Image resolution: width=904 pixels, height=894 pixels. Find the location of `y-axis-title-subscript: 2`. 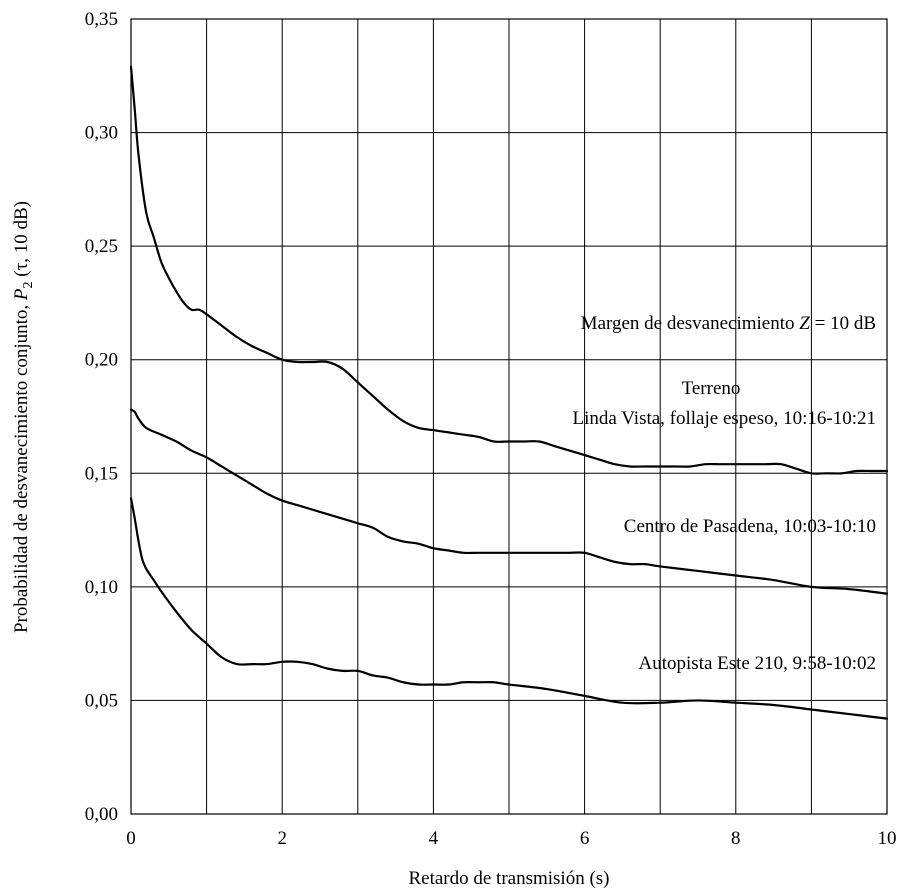

y-axis-title-subscript: 2 is located at coordinates (28, 284).